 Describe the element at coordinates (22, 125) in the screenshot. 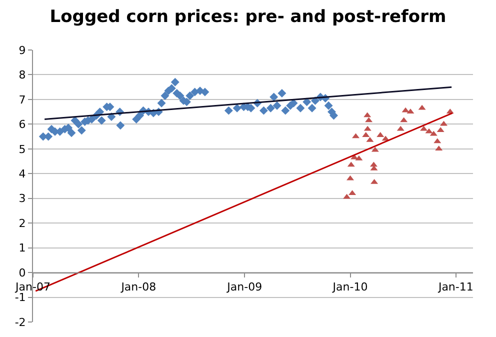

I see `y-tick-label: 6` at that location.